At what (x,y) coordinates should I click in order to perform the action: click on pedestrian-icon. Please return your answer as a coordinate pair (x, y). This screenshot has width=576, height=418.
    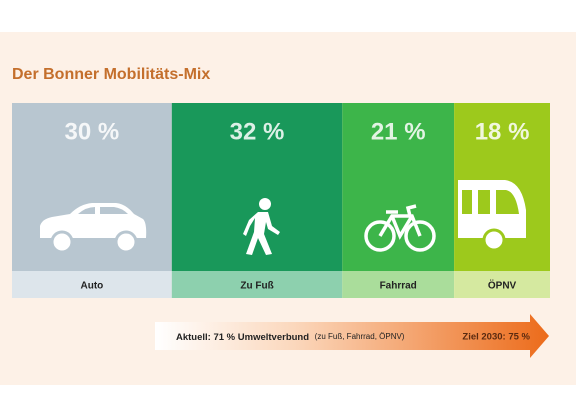
    Looking at the image, I should click on (261, 226).